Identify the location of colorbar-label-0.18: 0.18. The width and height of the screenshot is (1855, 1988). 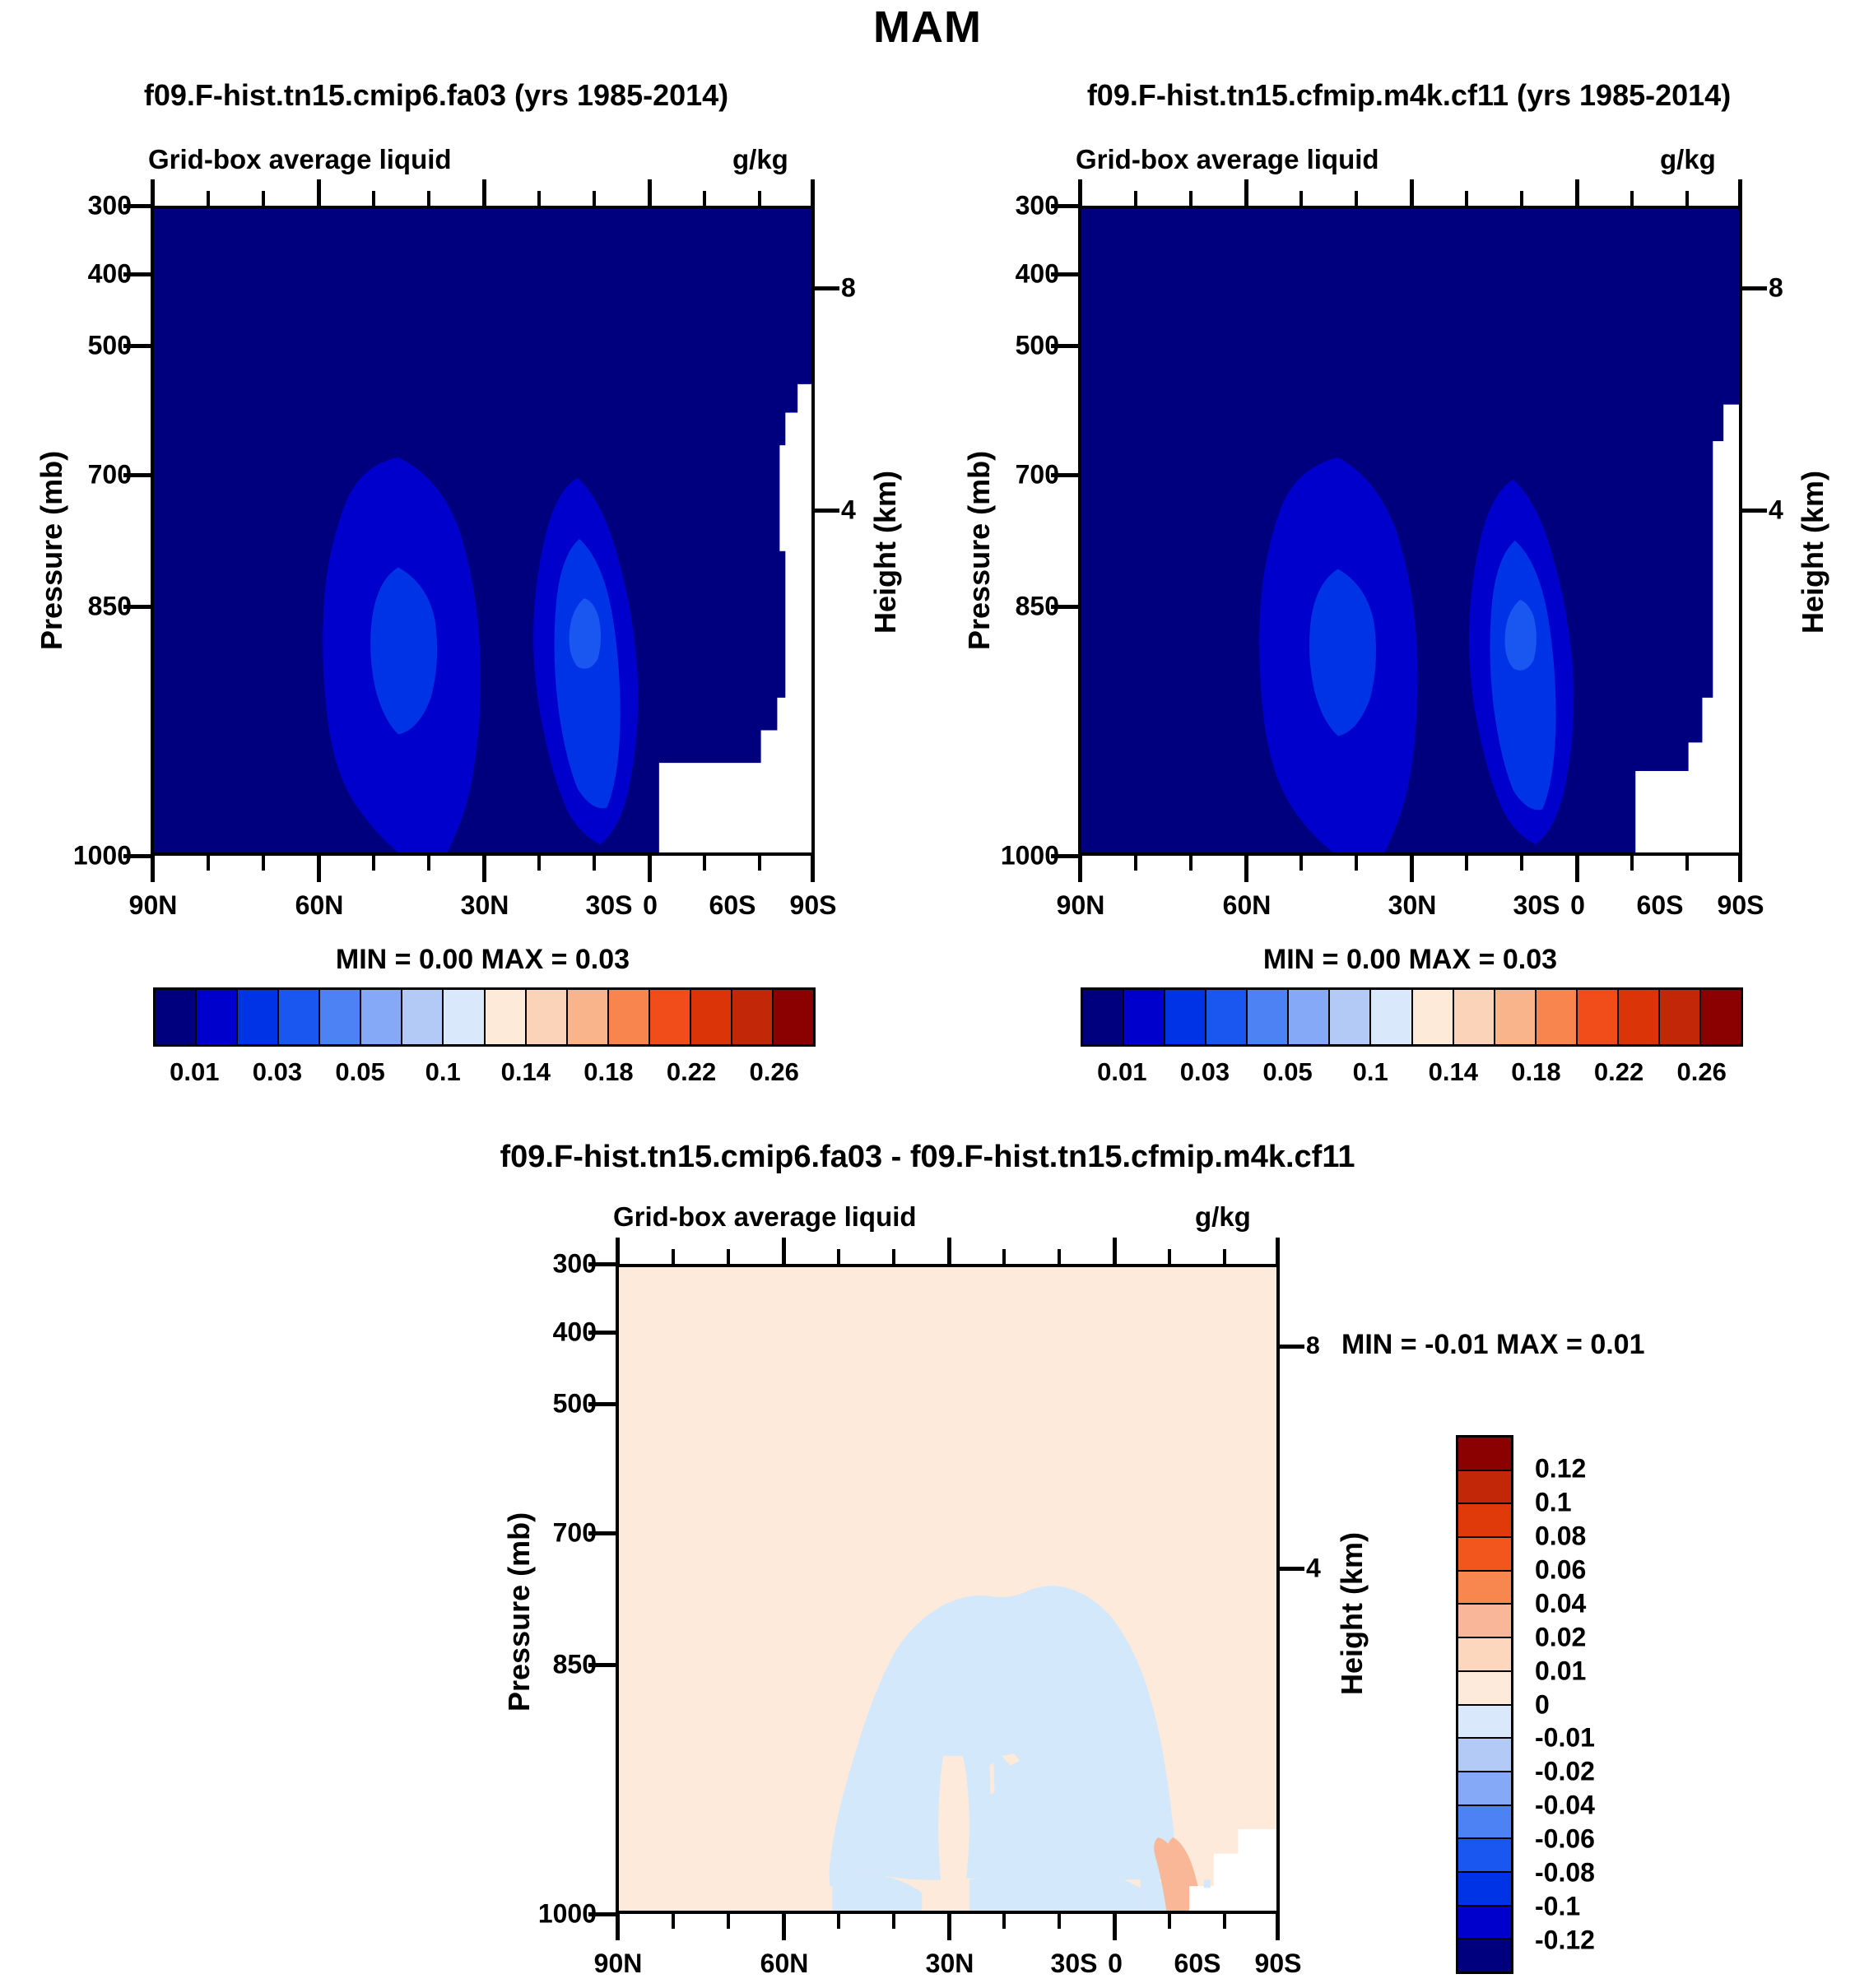
(1536, 1071).